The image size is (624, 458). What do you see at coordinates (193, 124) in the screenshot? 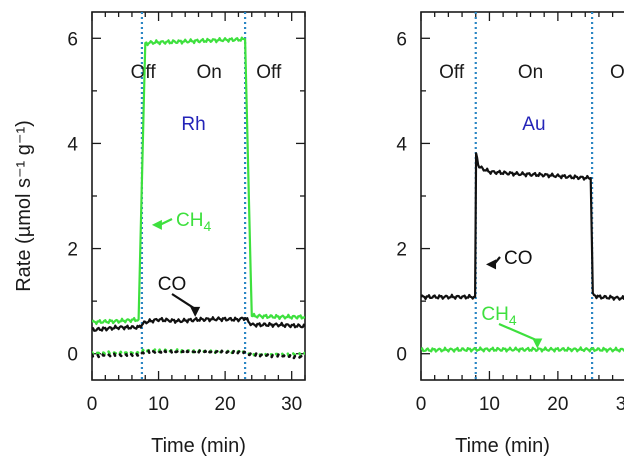
I see `catalyst-label: Rh` at bounding box center [193, 124].